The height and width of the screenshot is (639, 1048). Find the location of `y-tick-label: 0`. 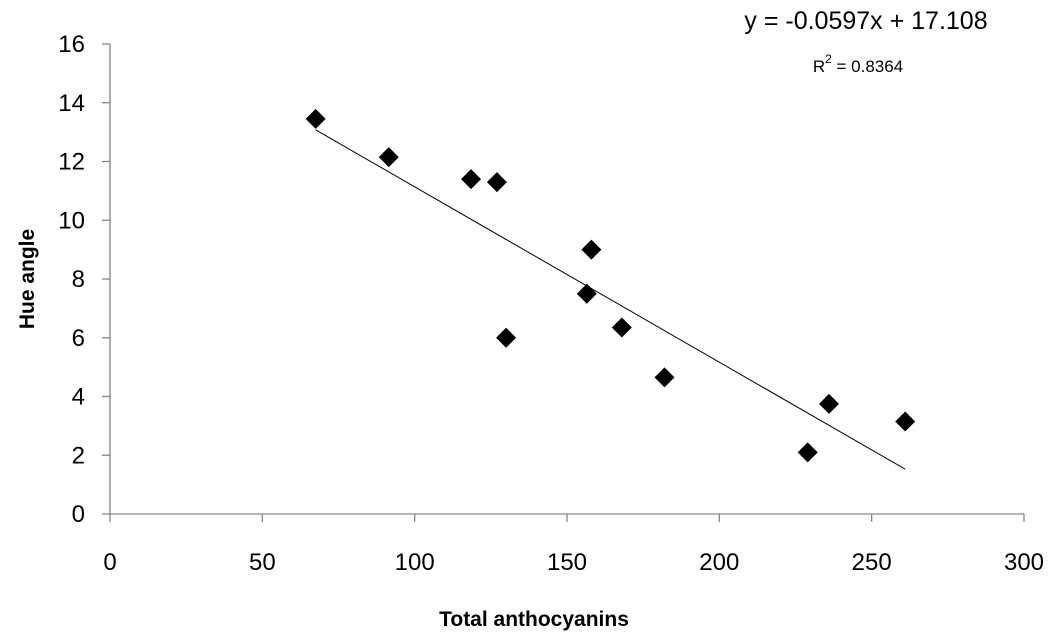

y-tick-label: 0 is located at coordinates (78, 514).